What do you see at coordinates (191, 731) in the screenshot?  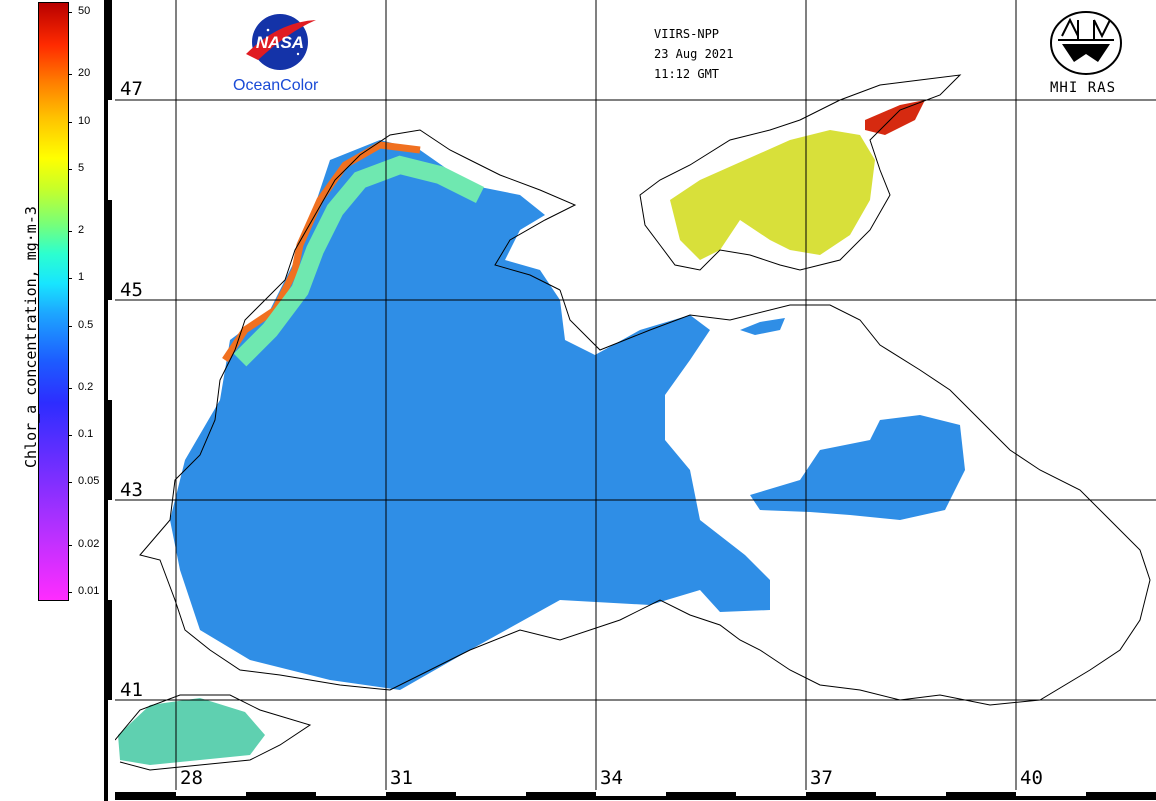 I see `marmara-field` at bounding box center [191, 731].